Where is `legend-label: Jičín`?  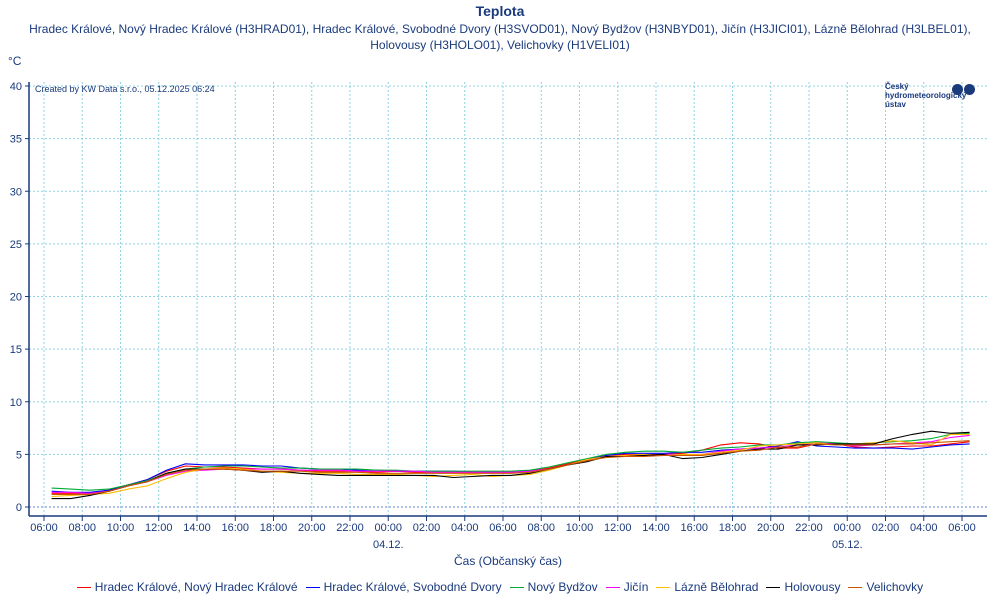
legend-label: Jičín is located at coordinates (636, 587).